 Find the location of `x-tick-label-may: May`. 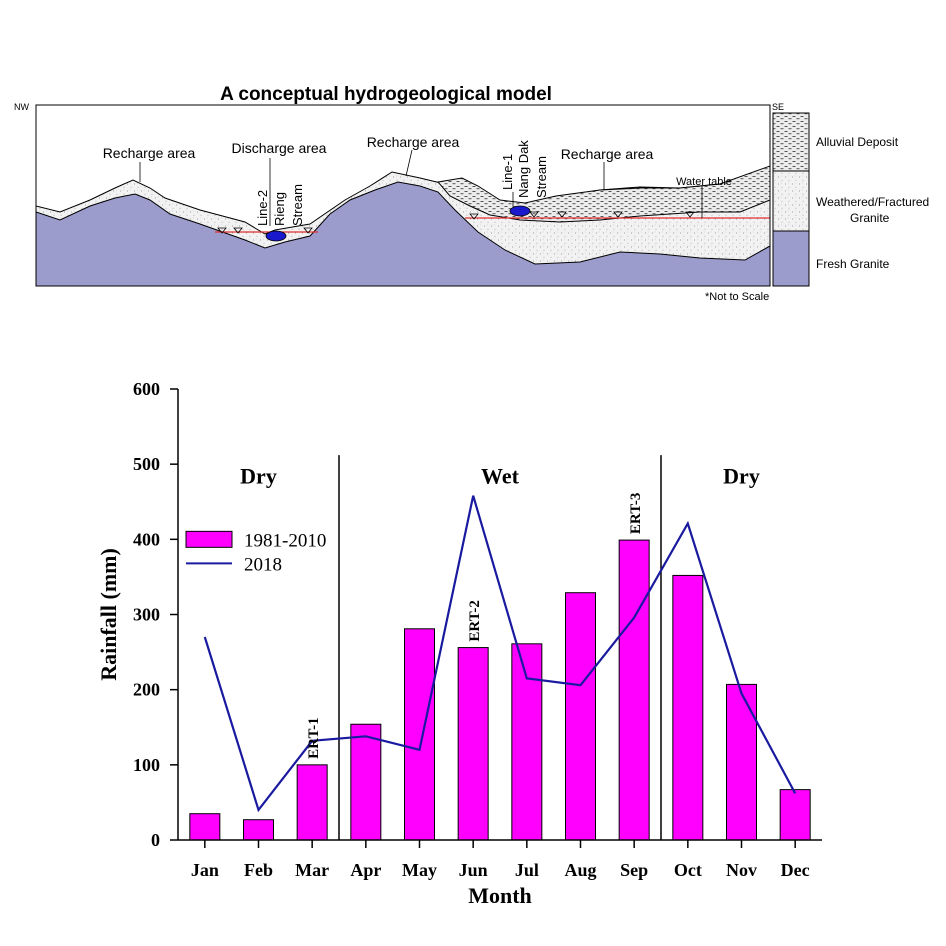

x-tick-label-may: May is located at coordinates (419, 870).